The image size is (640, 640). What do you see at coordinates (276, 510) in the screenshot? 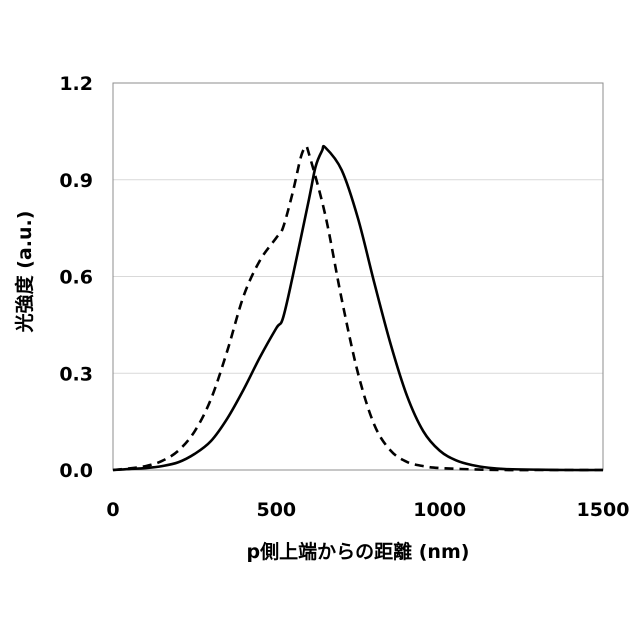
I see `x-tick-label: 500` at bounding box center [276, 510].